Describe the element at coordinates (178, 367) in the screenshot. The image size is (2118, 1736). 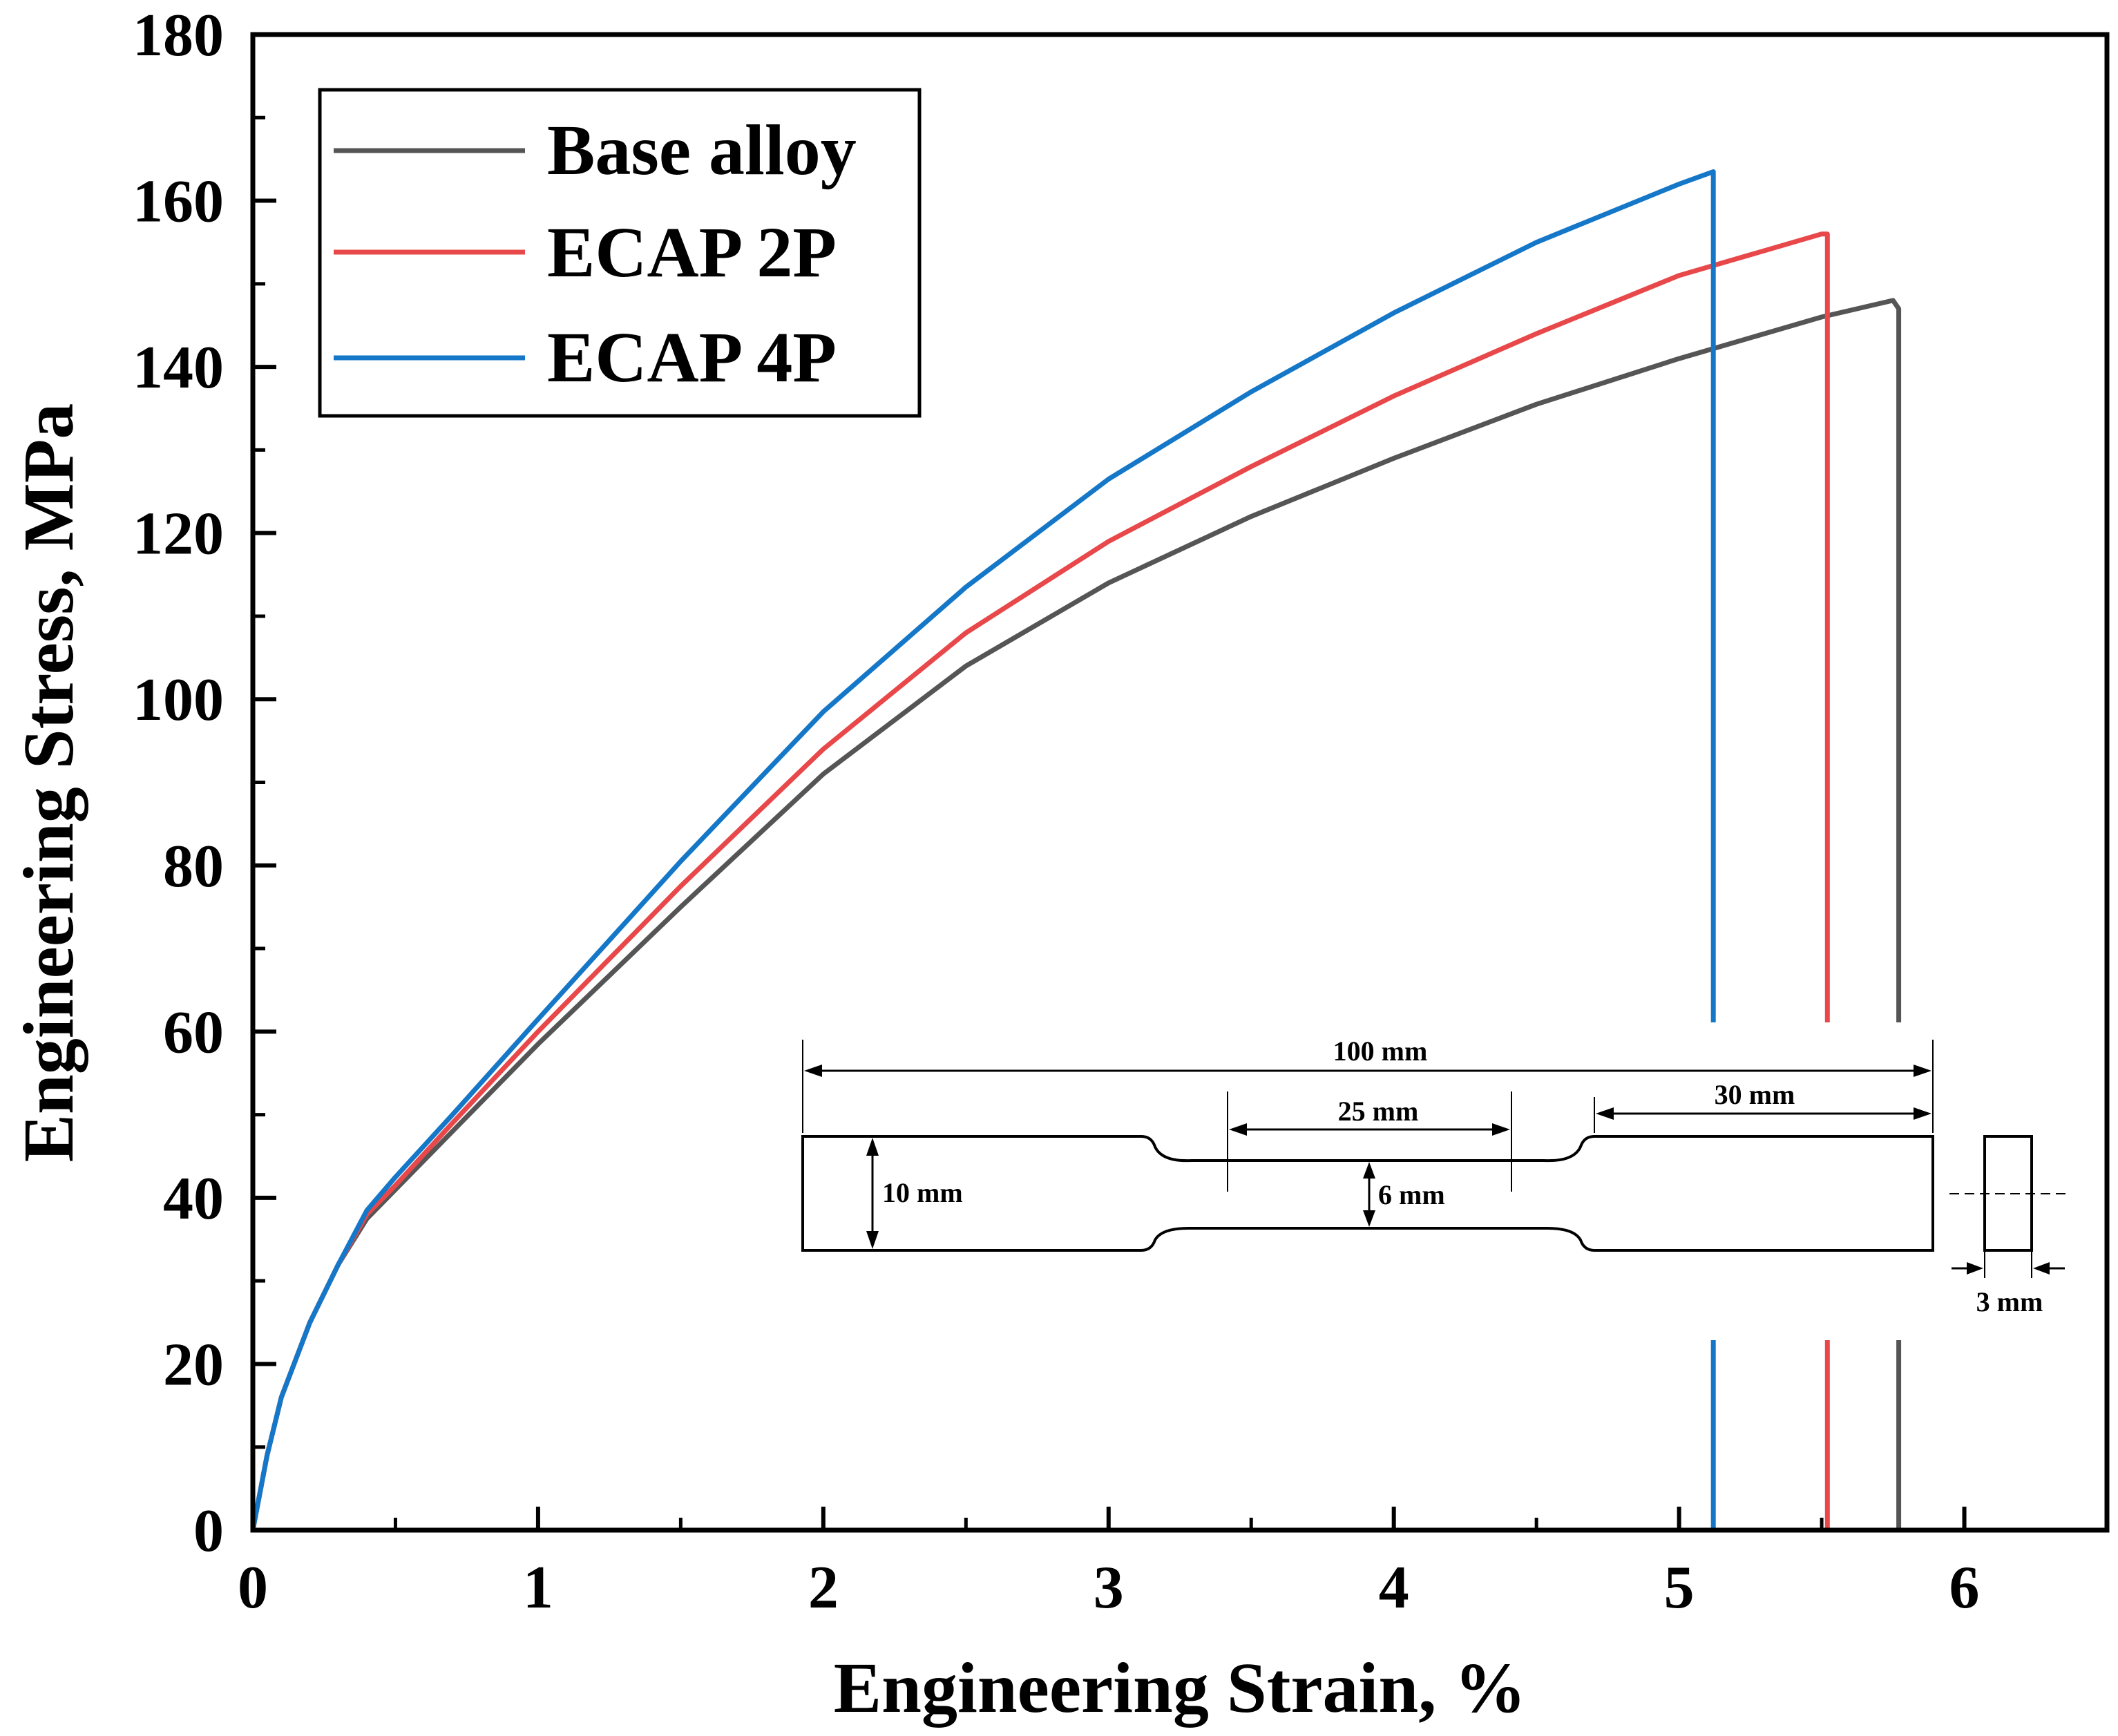
I see `y-tick-label: 140` at that location.